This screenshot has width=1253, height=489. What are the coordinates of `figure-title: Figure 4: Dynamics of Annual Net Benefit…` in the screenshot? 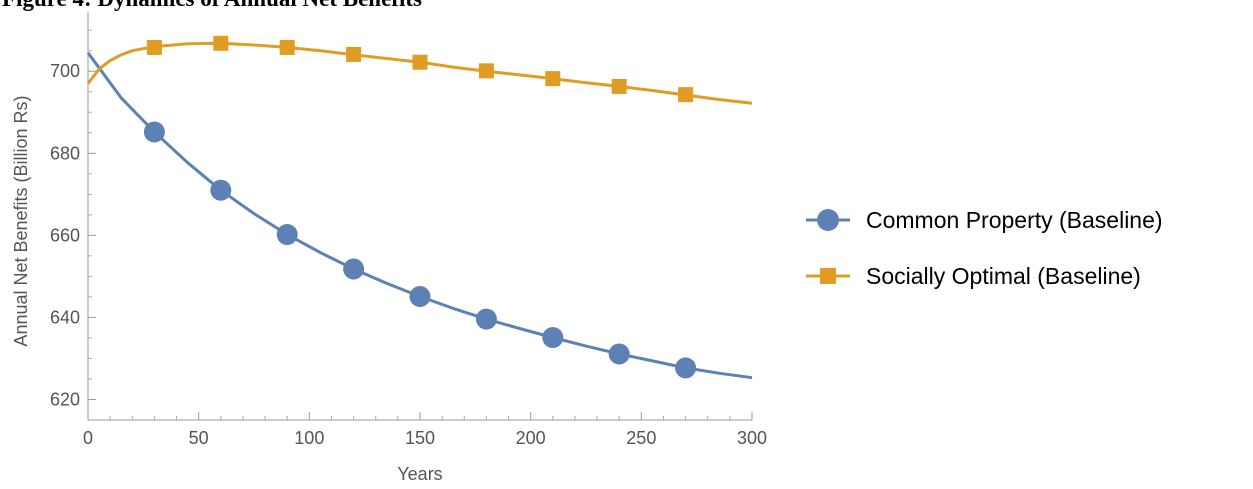 It's located at (212, 6).